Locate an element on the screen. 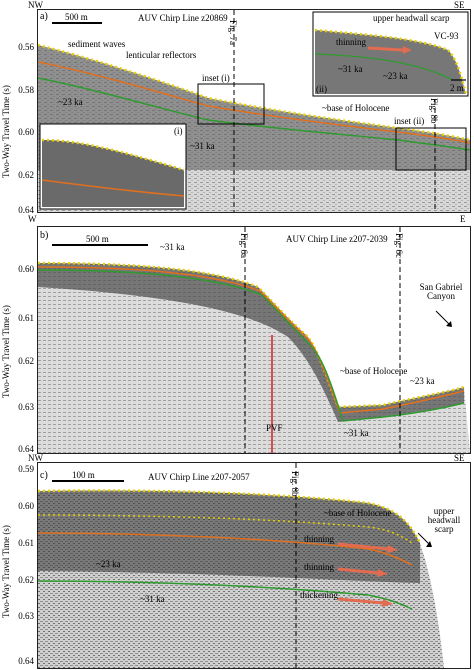 The width and height of the screenshot is (474, 670). panel-c-left-dir: NW is located at coordinates (35, 458).